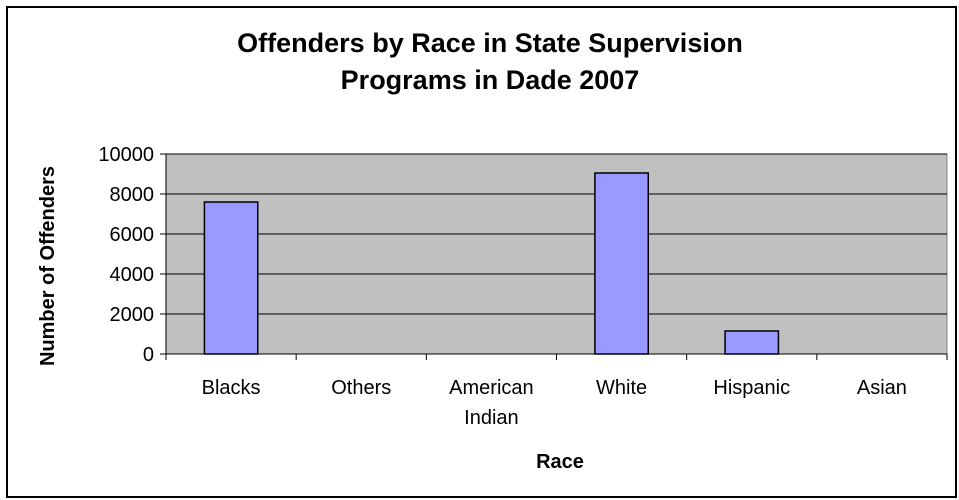 This screenshot has width=959, height=500. Describe the element at coordinates (132, 235) in the screenshot. I see `y-tick-label: 6000` at that location.